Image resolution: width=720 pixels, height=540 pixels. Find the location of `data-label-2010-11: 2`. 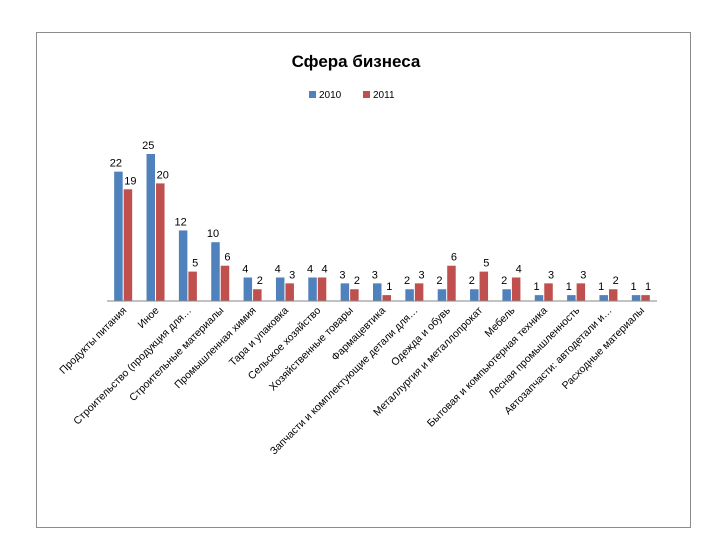

data-label-2010-11: 2 is located at coordinates (472, 281).